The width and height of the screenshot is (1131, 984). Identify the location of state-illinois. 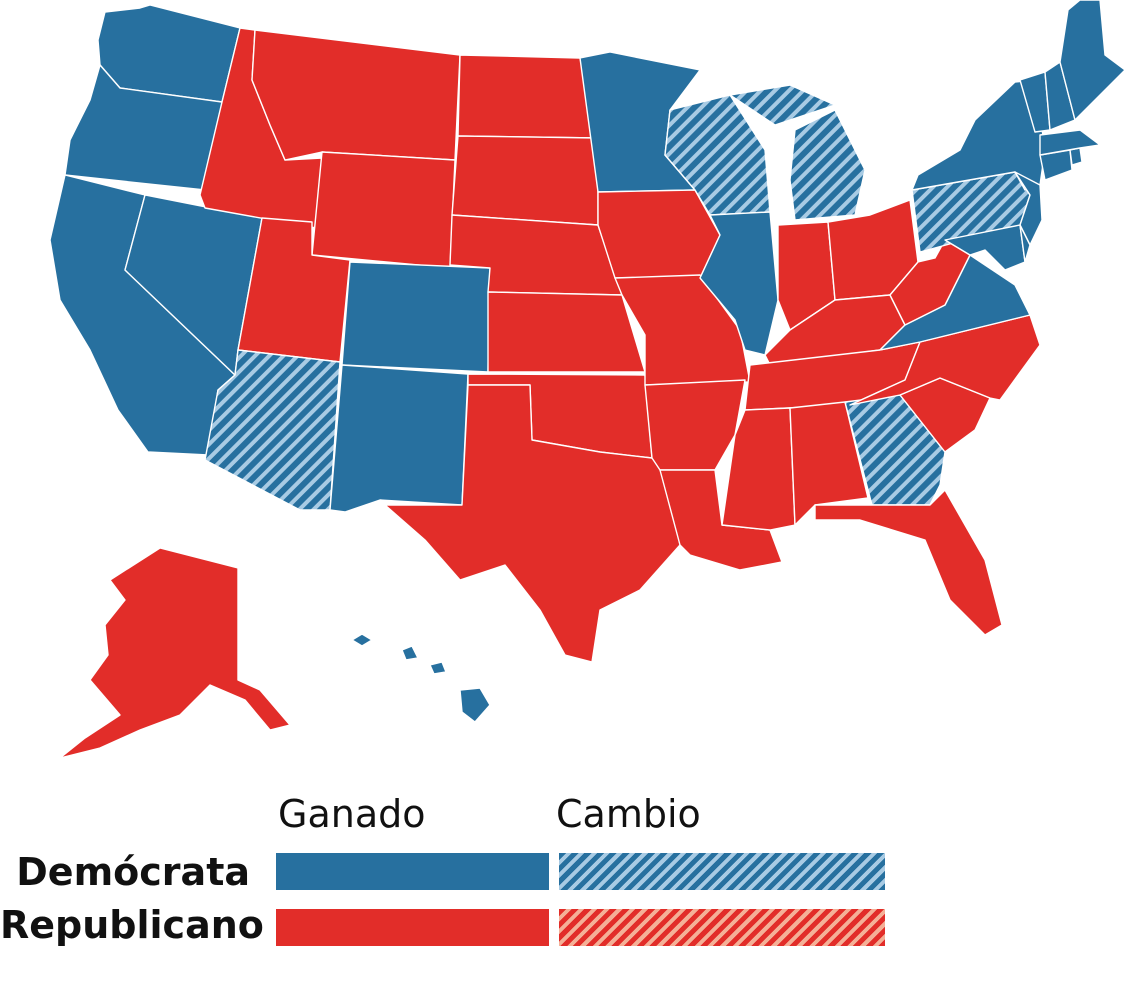
(739, 283).